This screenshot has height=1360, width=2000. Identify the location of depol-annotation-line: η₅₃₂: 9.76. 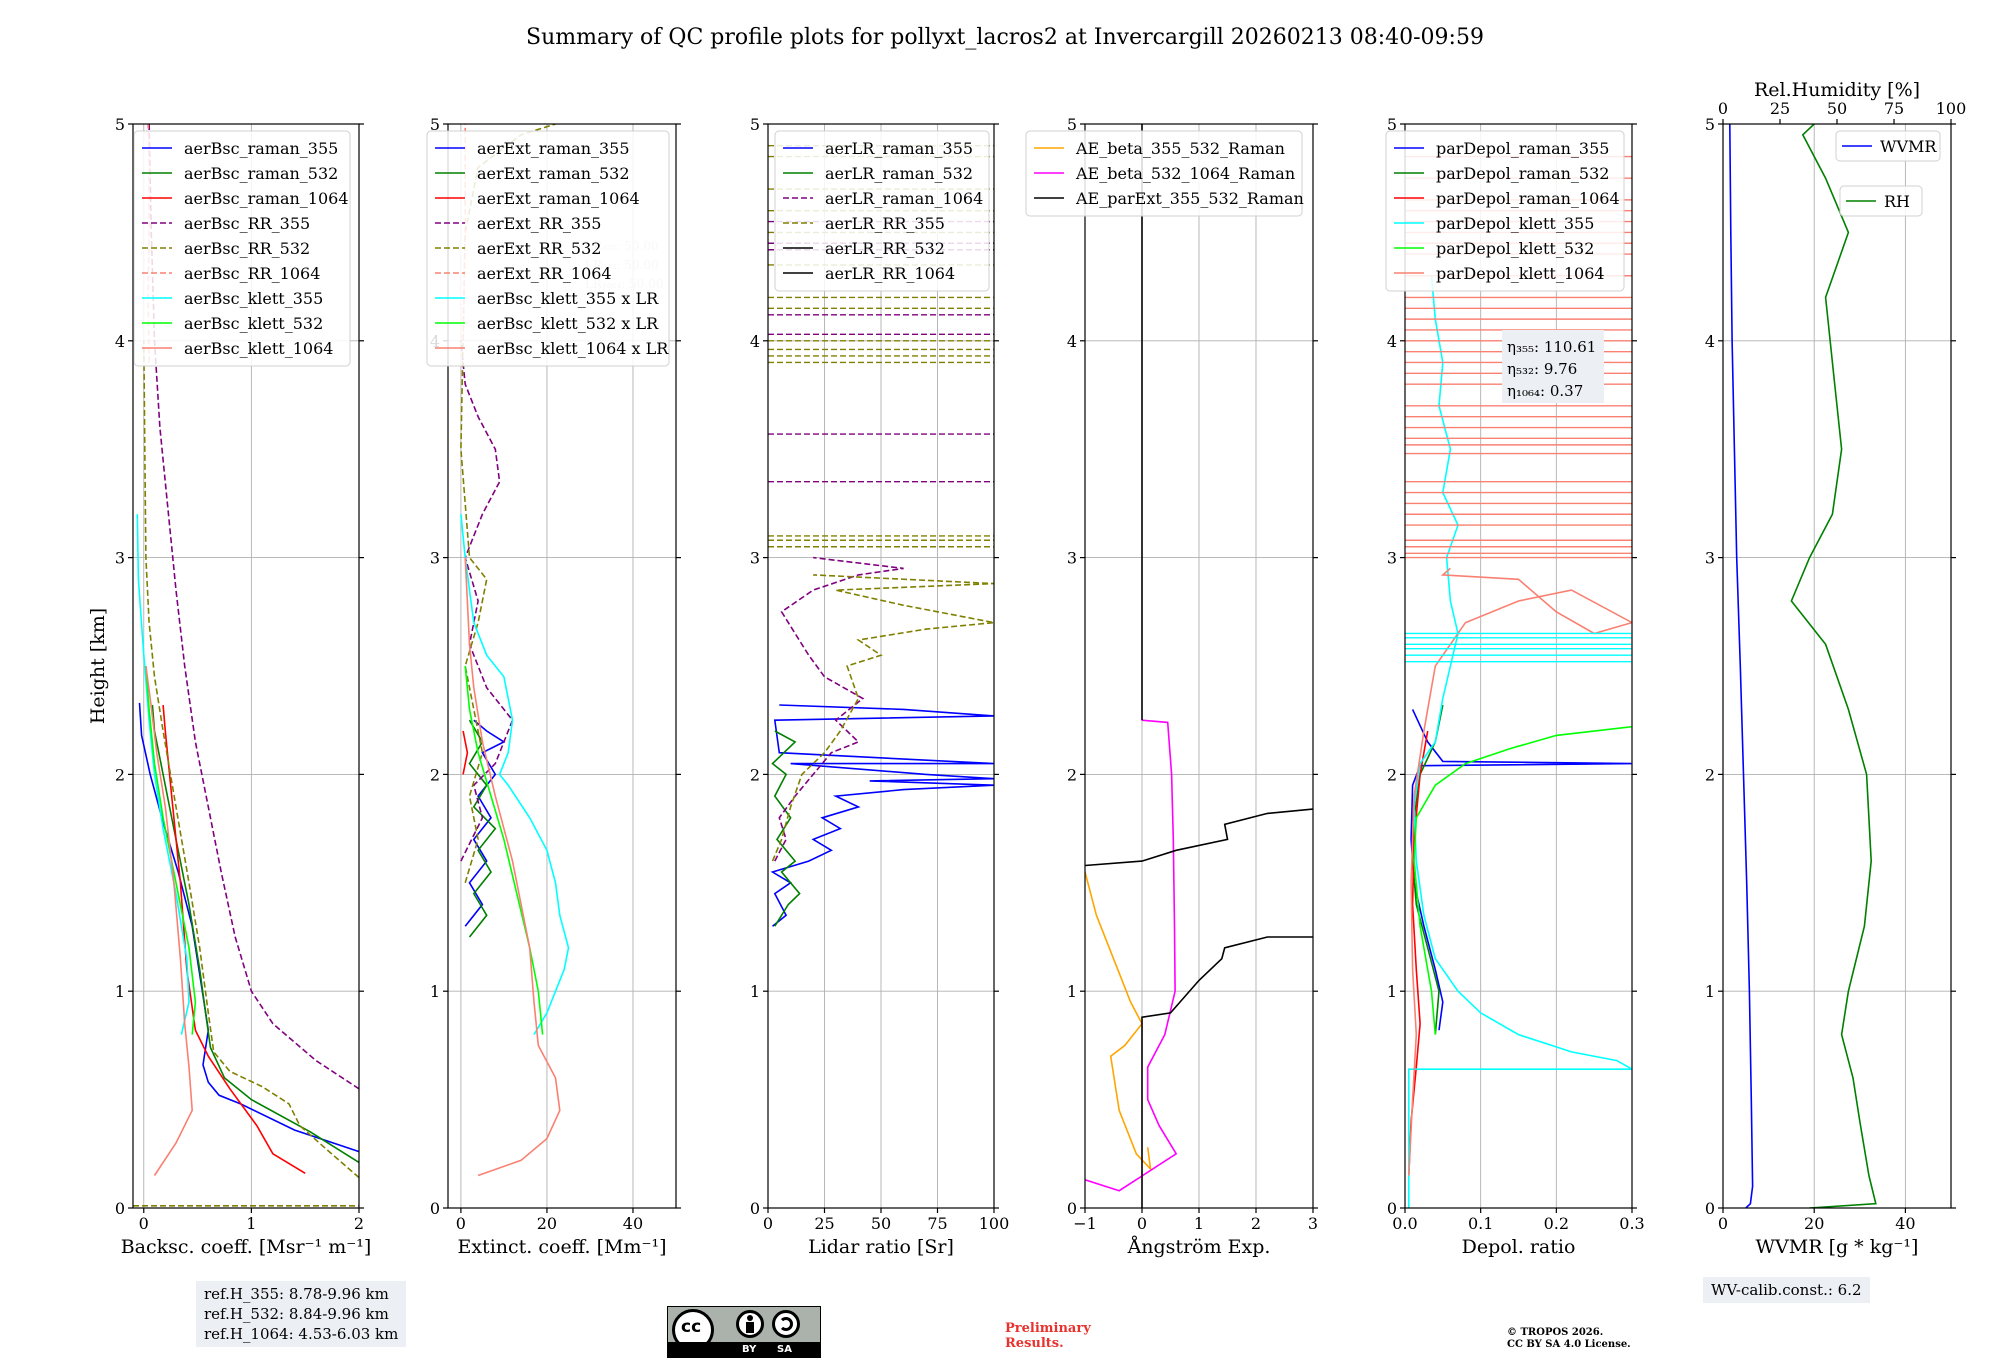
(1542, 369).